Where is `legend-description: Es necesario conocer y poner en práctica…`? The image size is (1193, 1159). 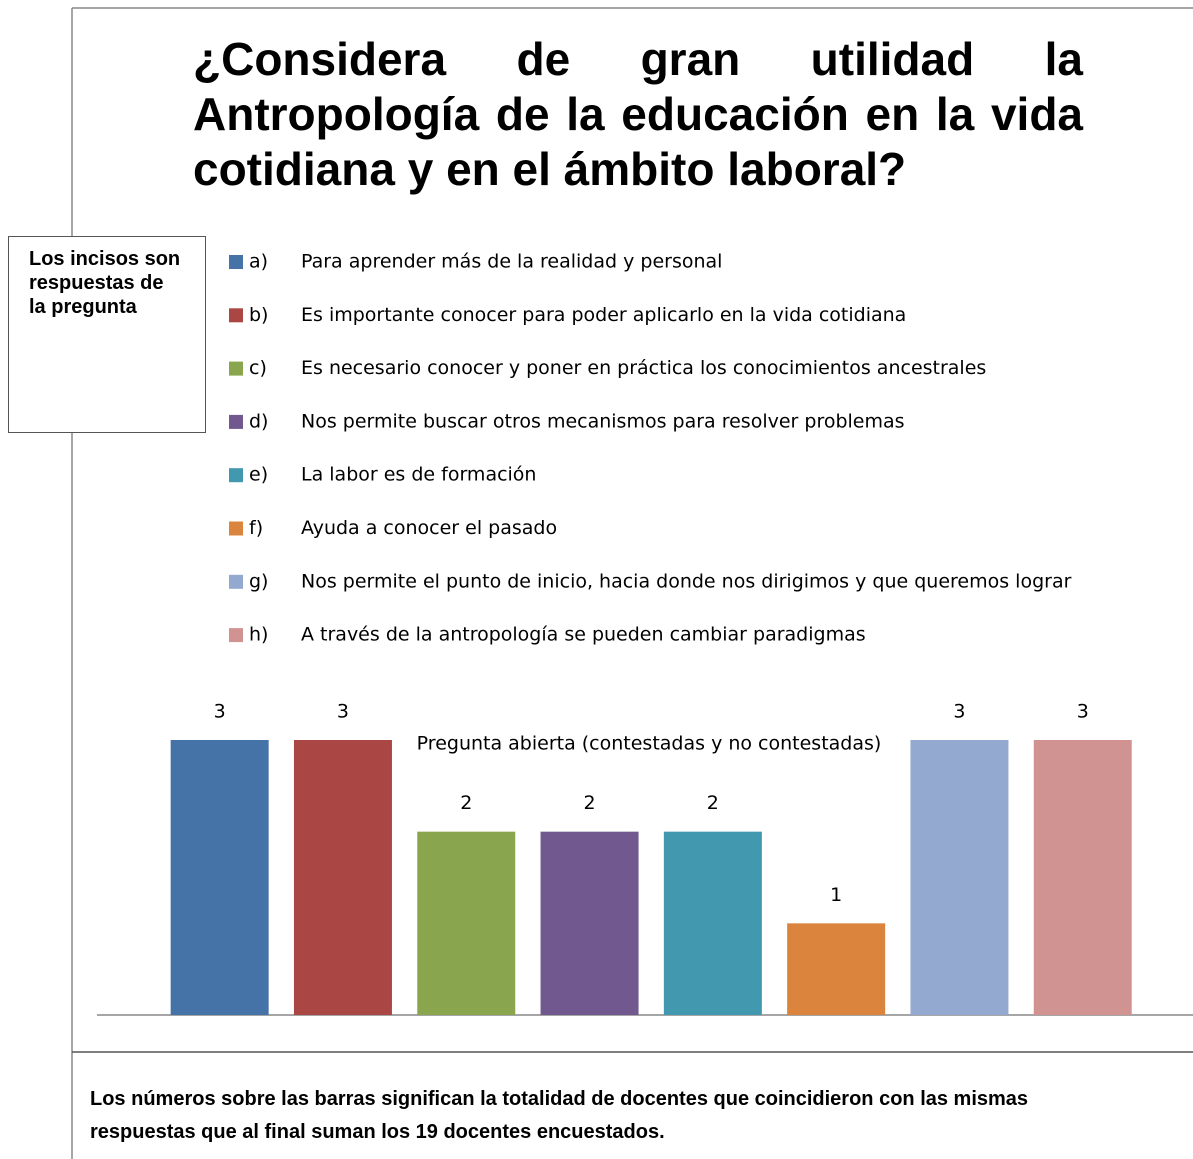 legend-description: Es necesario conocer y poner en práctica… is located at coordinates (643, 368).